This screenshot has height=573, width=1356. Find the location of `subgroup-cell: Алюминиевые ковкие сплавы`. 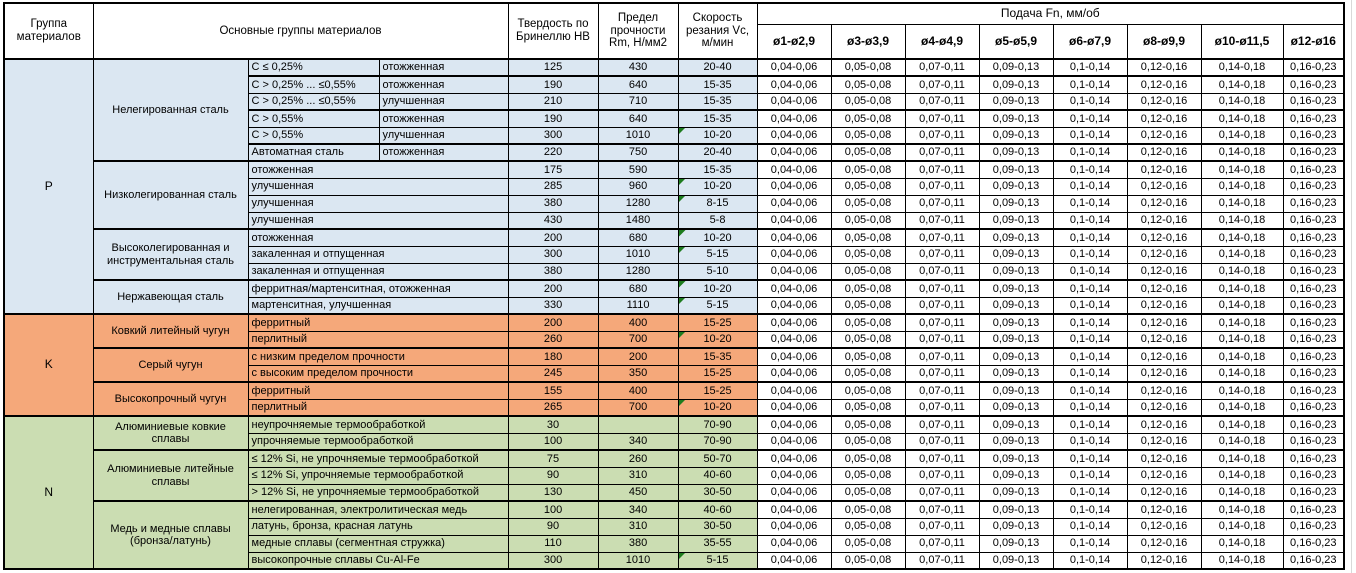

subgroup-cell: Алюминиевые ковкие сплавы is located at coordinates (170, 433).